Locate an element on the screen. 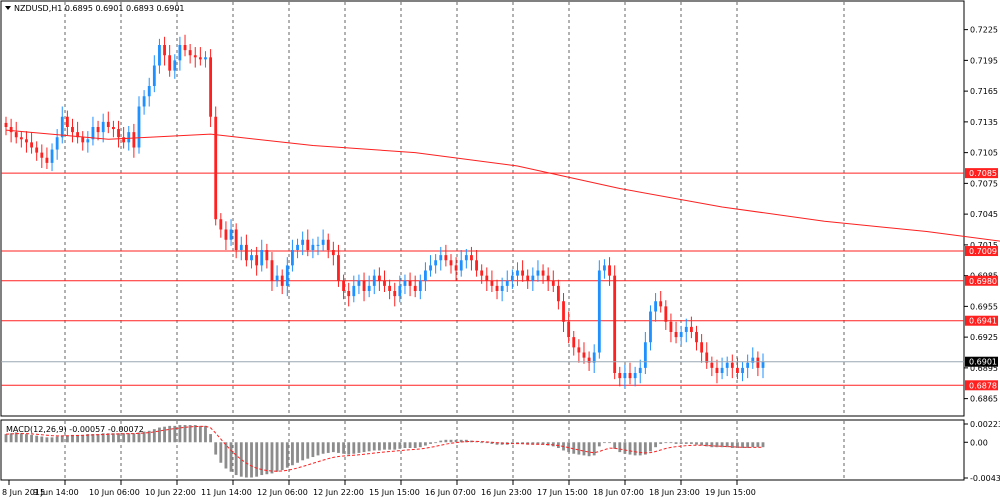 This screenshot has width=1000, height=498. chevron-down-icon is located at coordinates (8, 8).